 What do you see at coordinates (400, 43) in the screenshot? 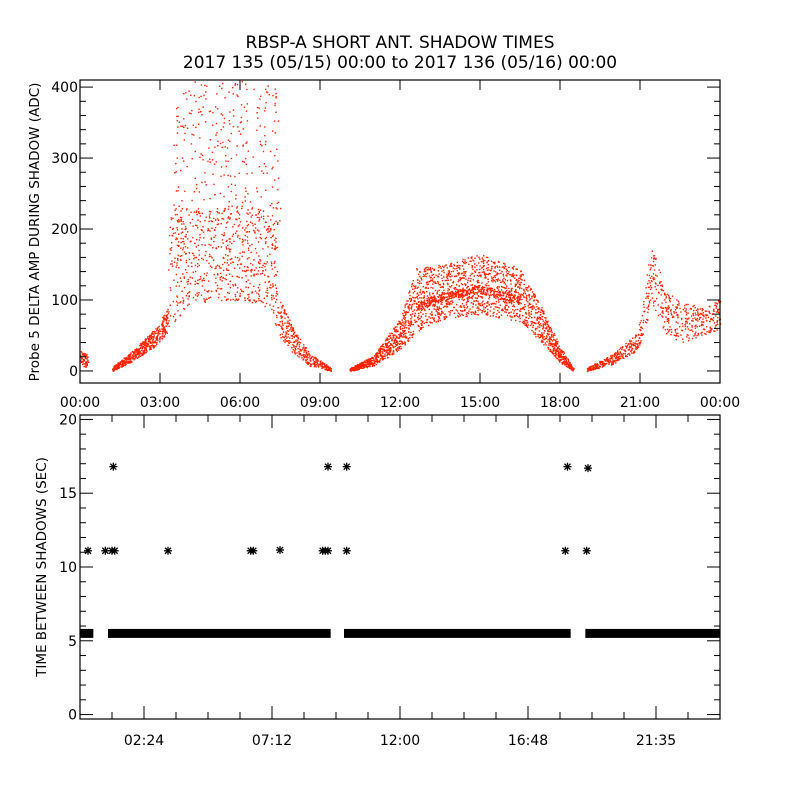
I see `title-line-1: RBSP-A SHORT ANT. SHADOW TIMES` at bounding box center [400, 43].